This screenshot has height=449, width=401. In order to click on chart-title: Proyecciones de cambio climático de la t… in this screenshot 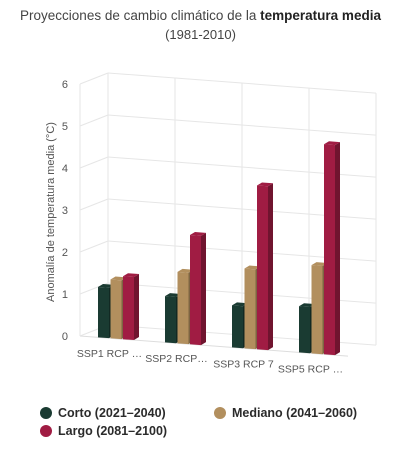, I will do `click(200, 16)`.